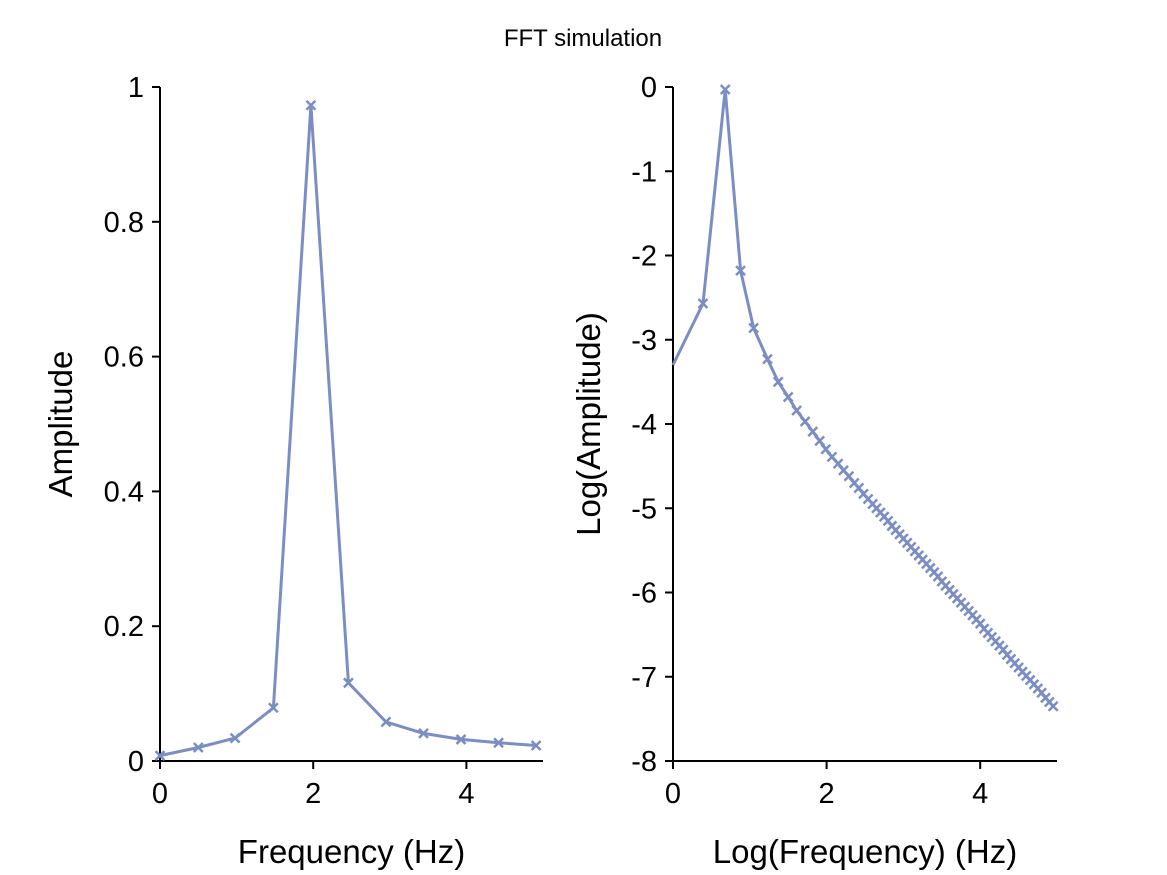 Image resolution: width=1167 pixels, height=875 pixels. What do you see at coordinates (124, 223) in the screenshot?
I see `y-tick-label: 0.8` at bounding box center [124, 223].